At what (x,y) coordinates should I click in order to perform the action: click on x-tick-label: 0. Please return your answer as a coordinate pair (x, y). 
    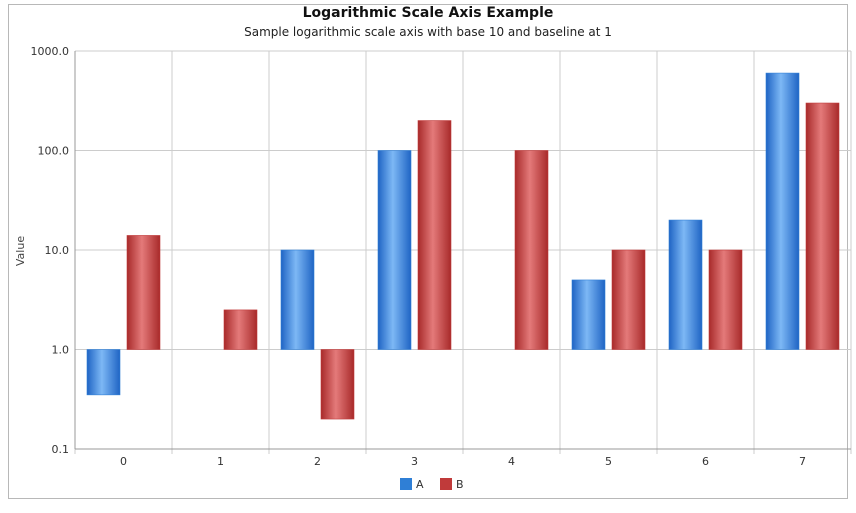
    Looking at the image, I should click on (123, 461).